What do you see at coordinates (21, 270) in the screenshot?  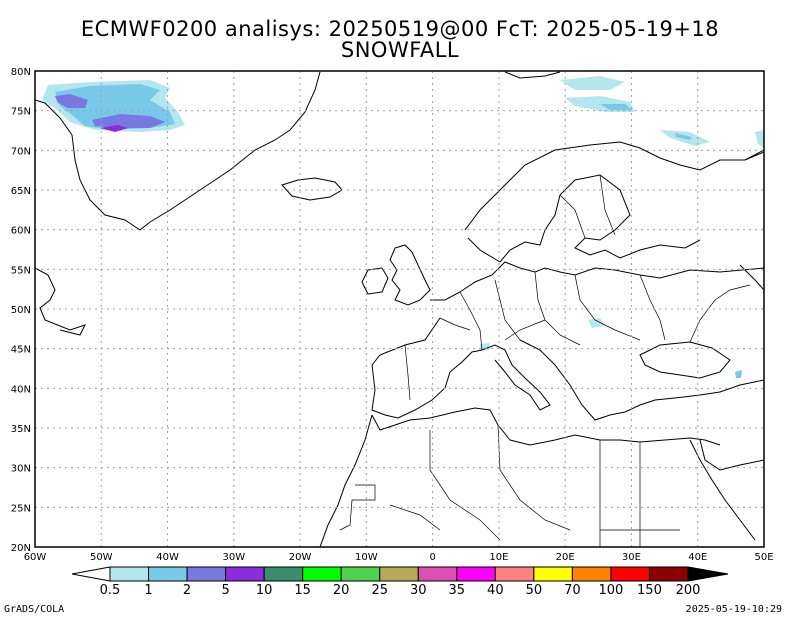 I see `lat-tick-label: 55N` at bounding box center [21, 270].